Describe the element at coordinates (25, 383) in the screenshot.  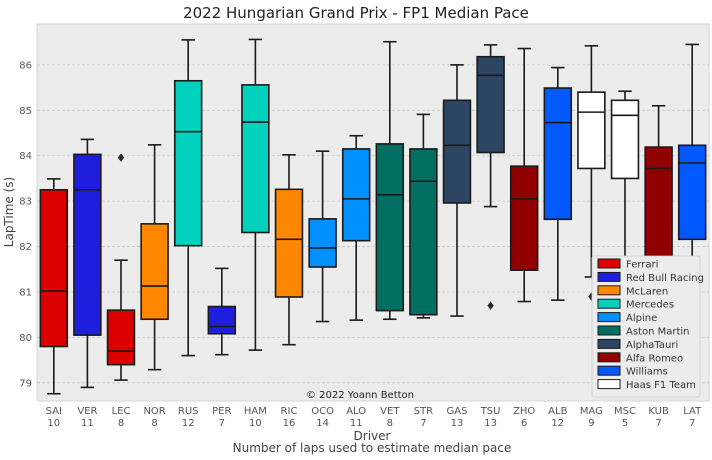
I see `y-tick-label: 79` at that location.